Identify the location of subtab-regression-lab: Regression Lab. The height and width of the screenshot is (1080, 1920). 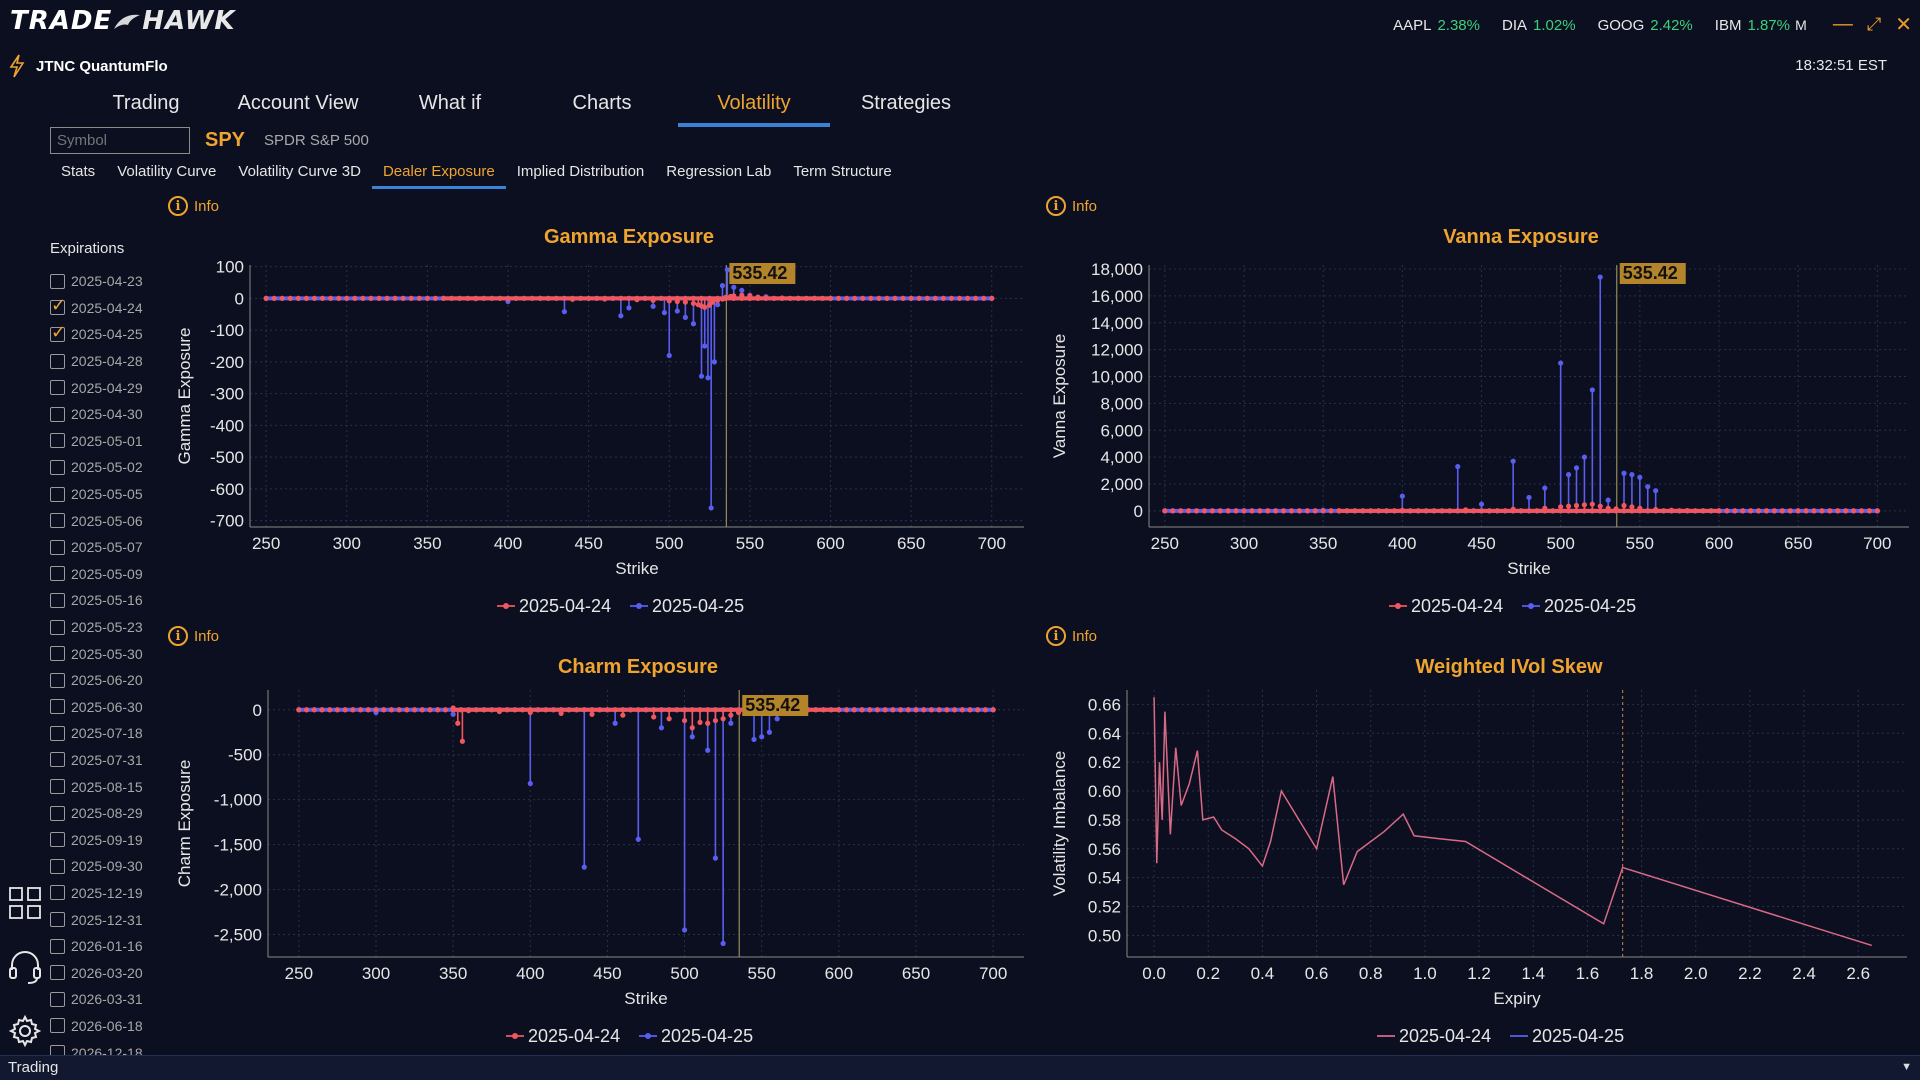
(719, 171).